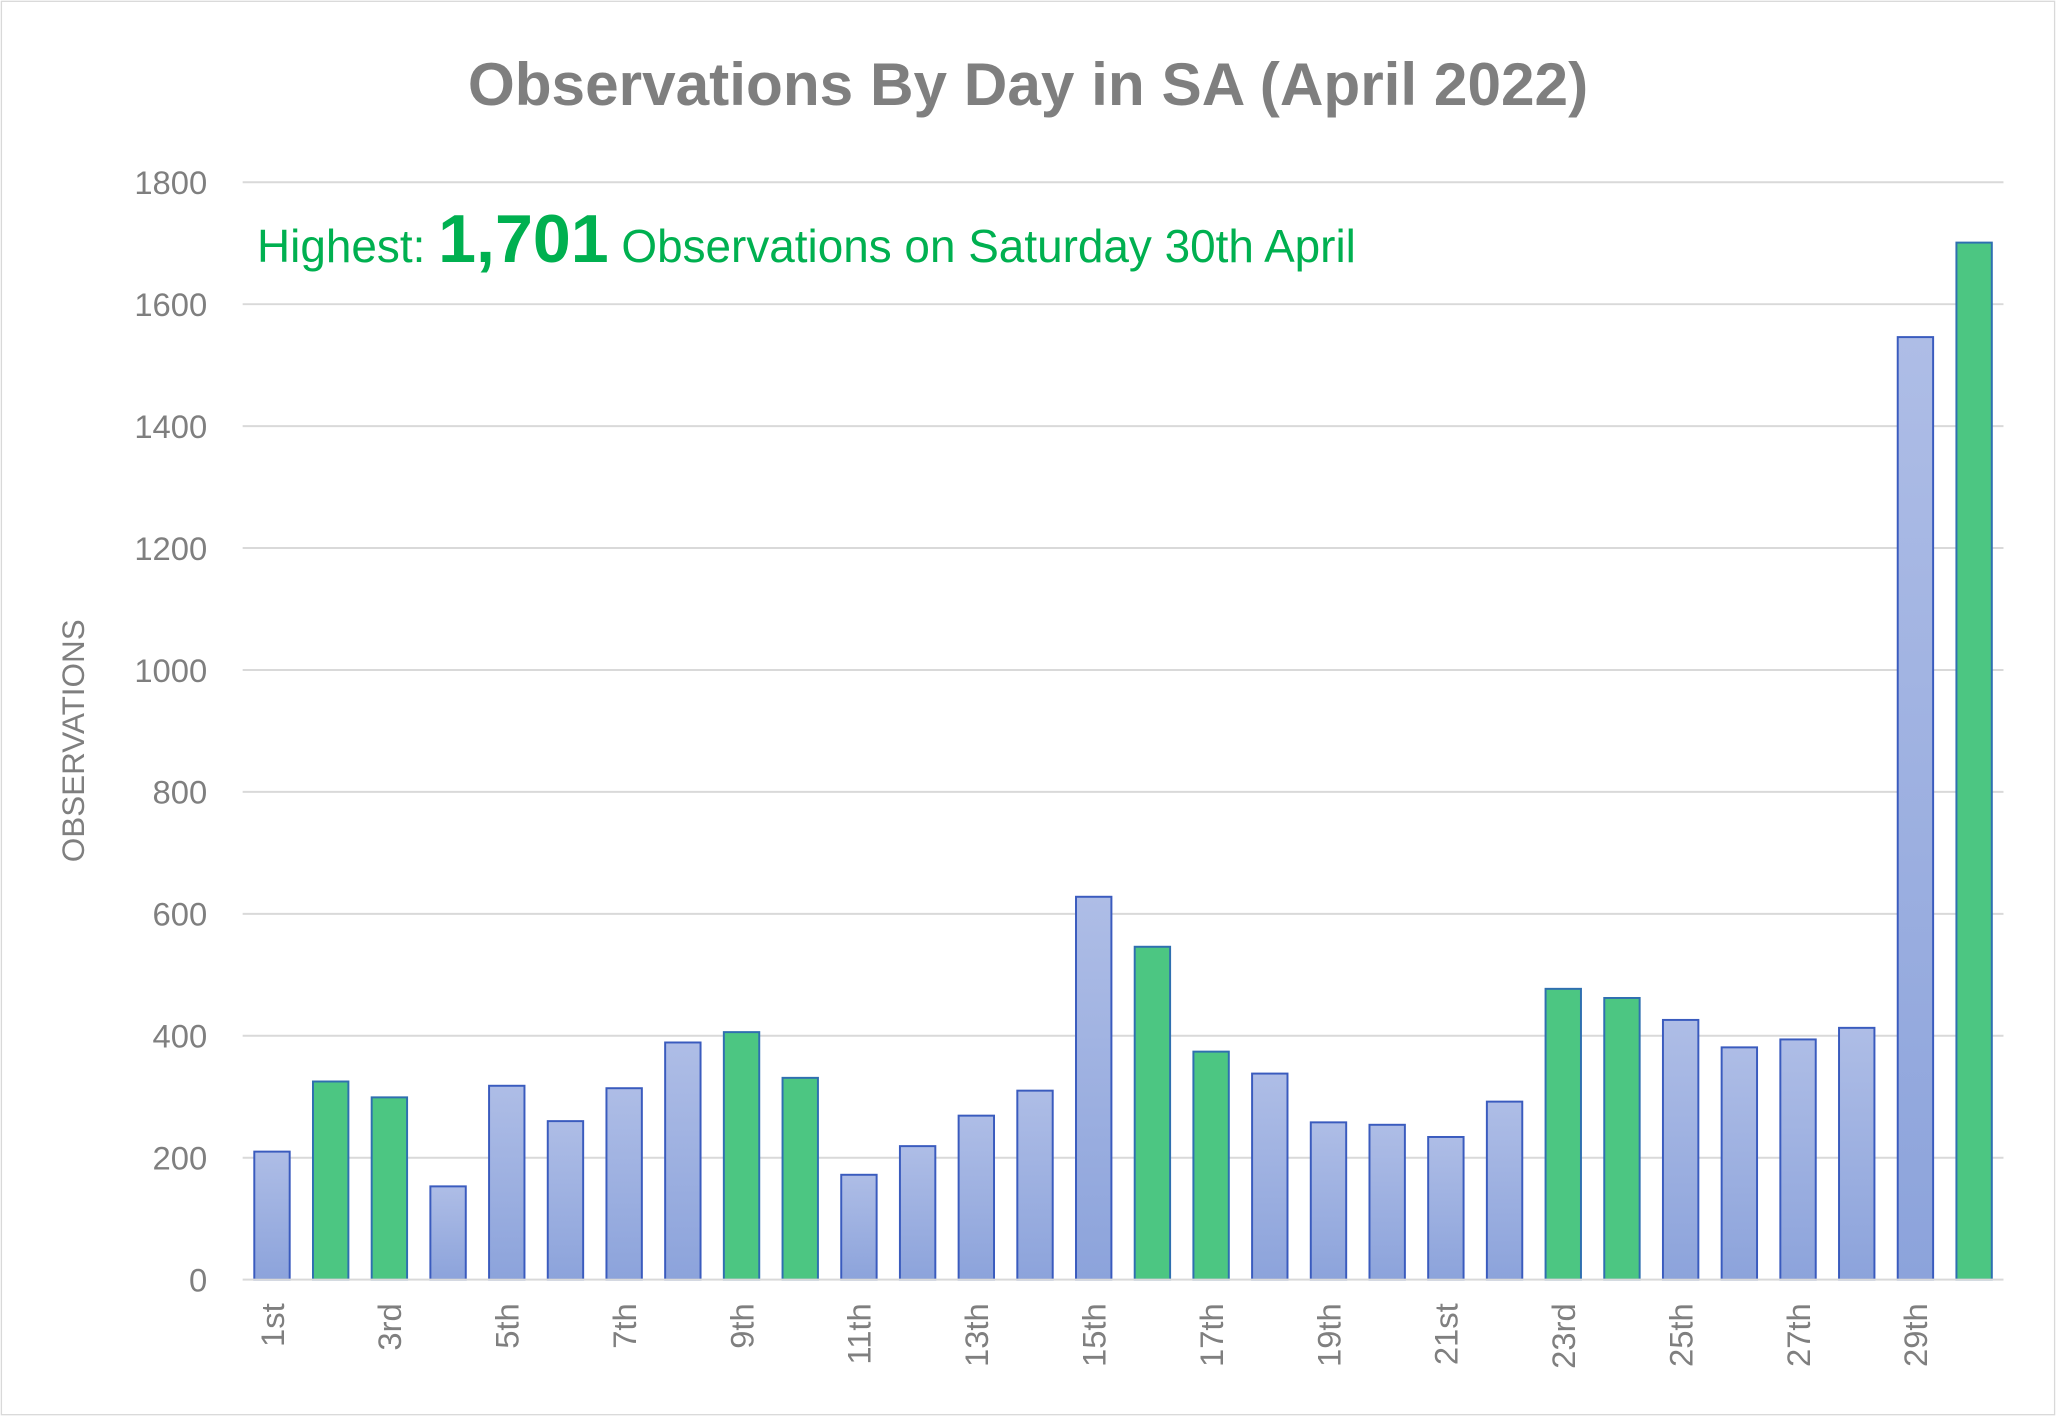 The width and height of the screenshot is (2056, 1416). Describe the element at coordinates (1446, 1208) in the screenshot. I see `bar-21st` at that location.